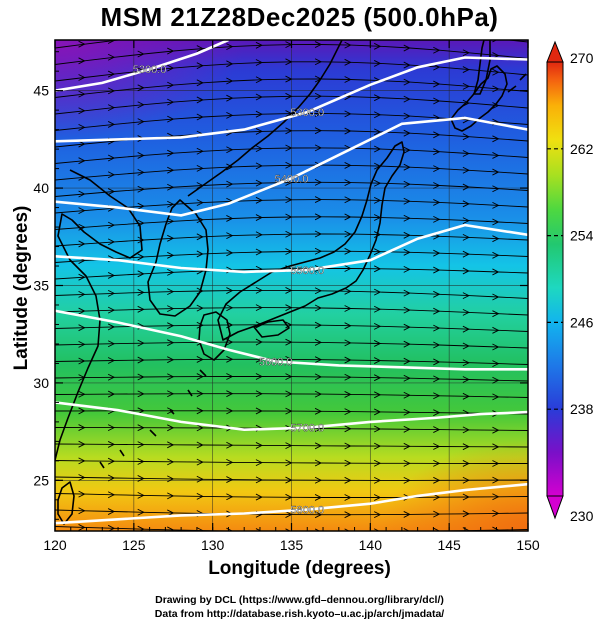 The width and height of the screenshot is (599, 625). Describe the element at coordinates (150, 90) in the screenshot. I see `cold-core-shading` at that location.